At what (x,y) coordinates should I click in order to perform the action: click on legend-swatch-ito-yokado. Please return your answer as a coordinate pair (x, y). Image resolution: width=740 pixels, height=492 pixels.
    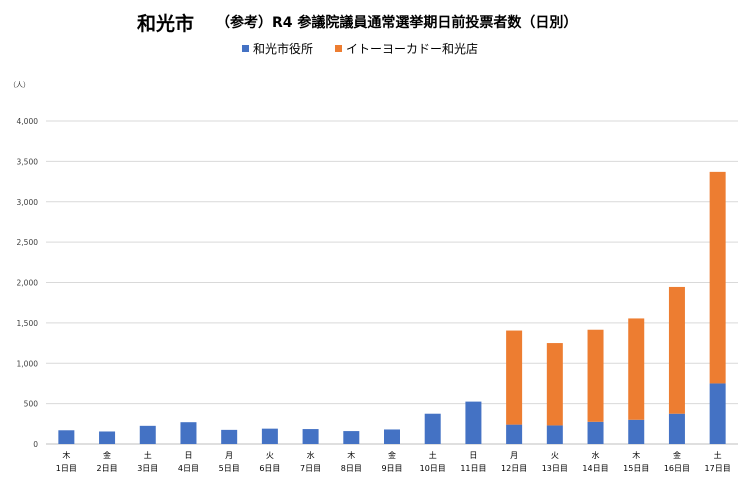
    Looking at the image, I should click on (339, 48).